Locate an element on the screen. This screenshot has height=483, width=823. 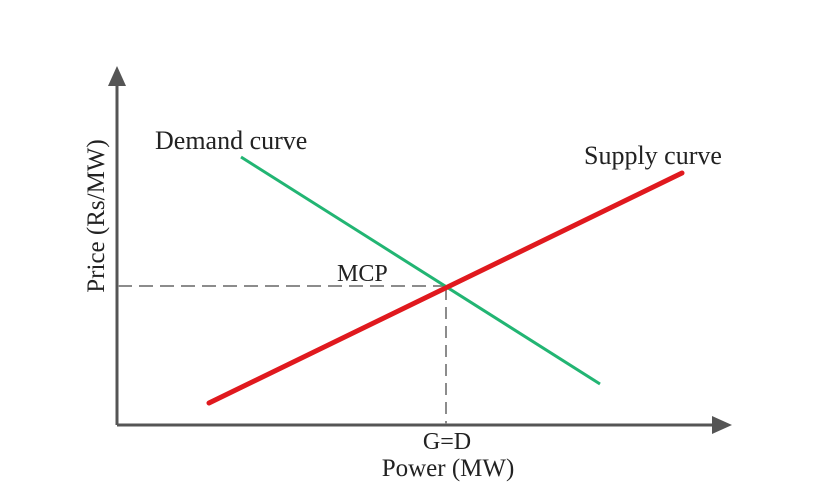
demand-curve-label: Demand curve is located at coordinates (231, 140).